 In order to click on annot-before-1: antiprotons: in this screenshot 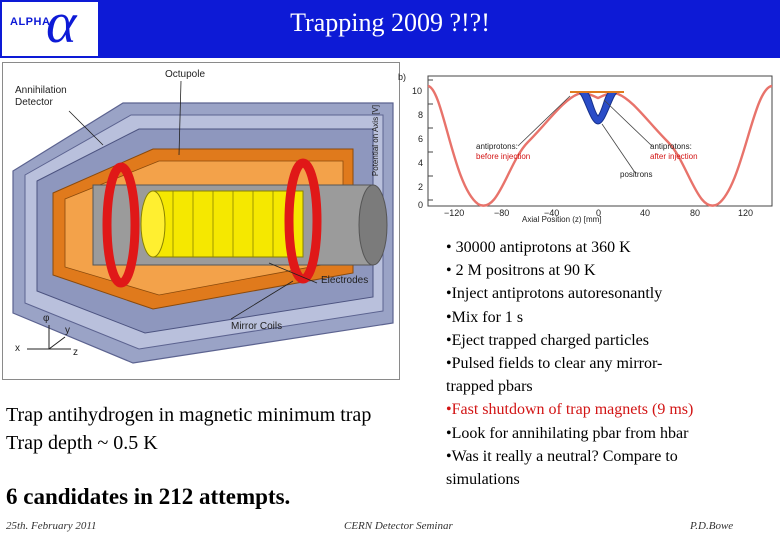, I will do `click(497, 146)`.